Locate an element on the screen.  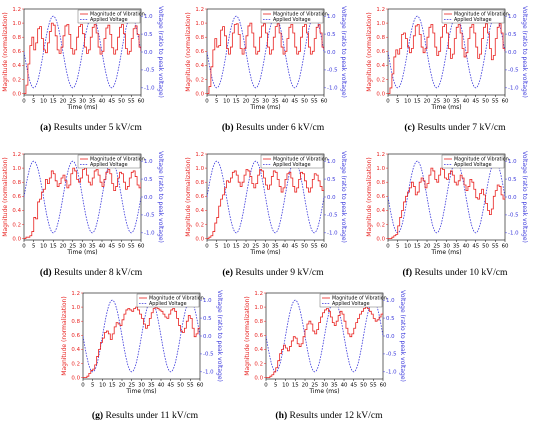
caption-letter: (d) is located at coordinates (46, 272).